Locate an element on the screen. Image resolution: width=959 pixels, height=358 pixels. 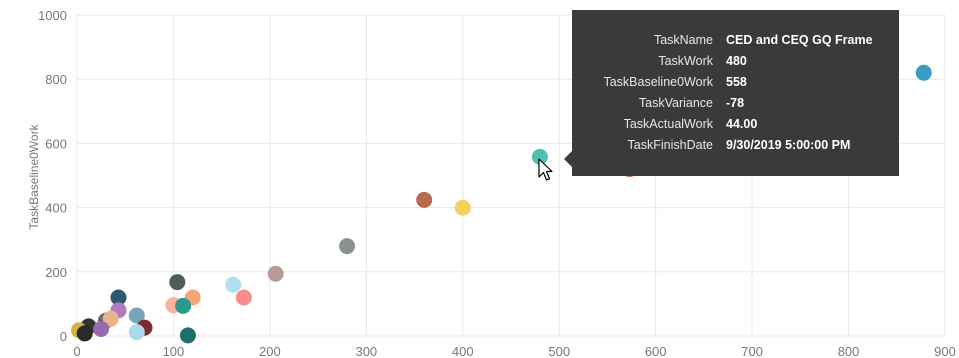
tooltip-value: 44.00 is located at coordinates (742, 124).